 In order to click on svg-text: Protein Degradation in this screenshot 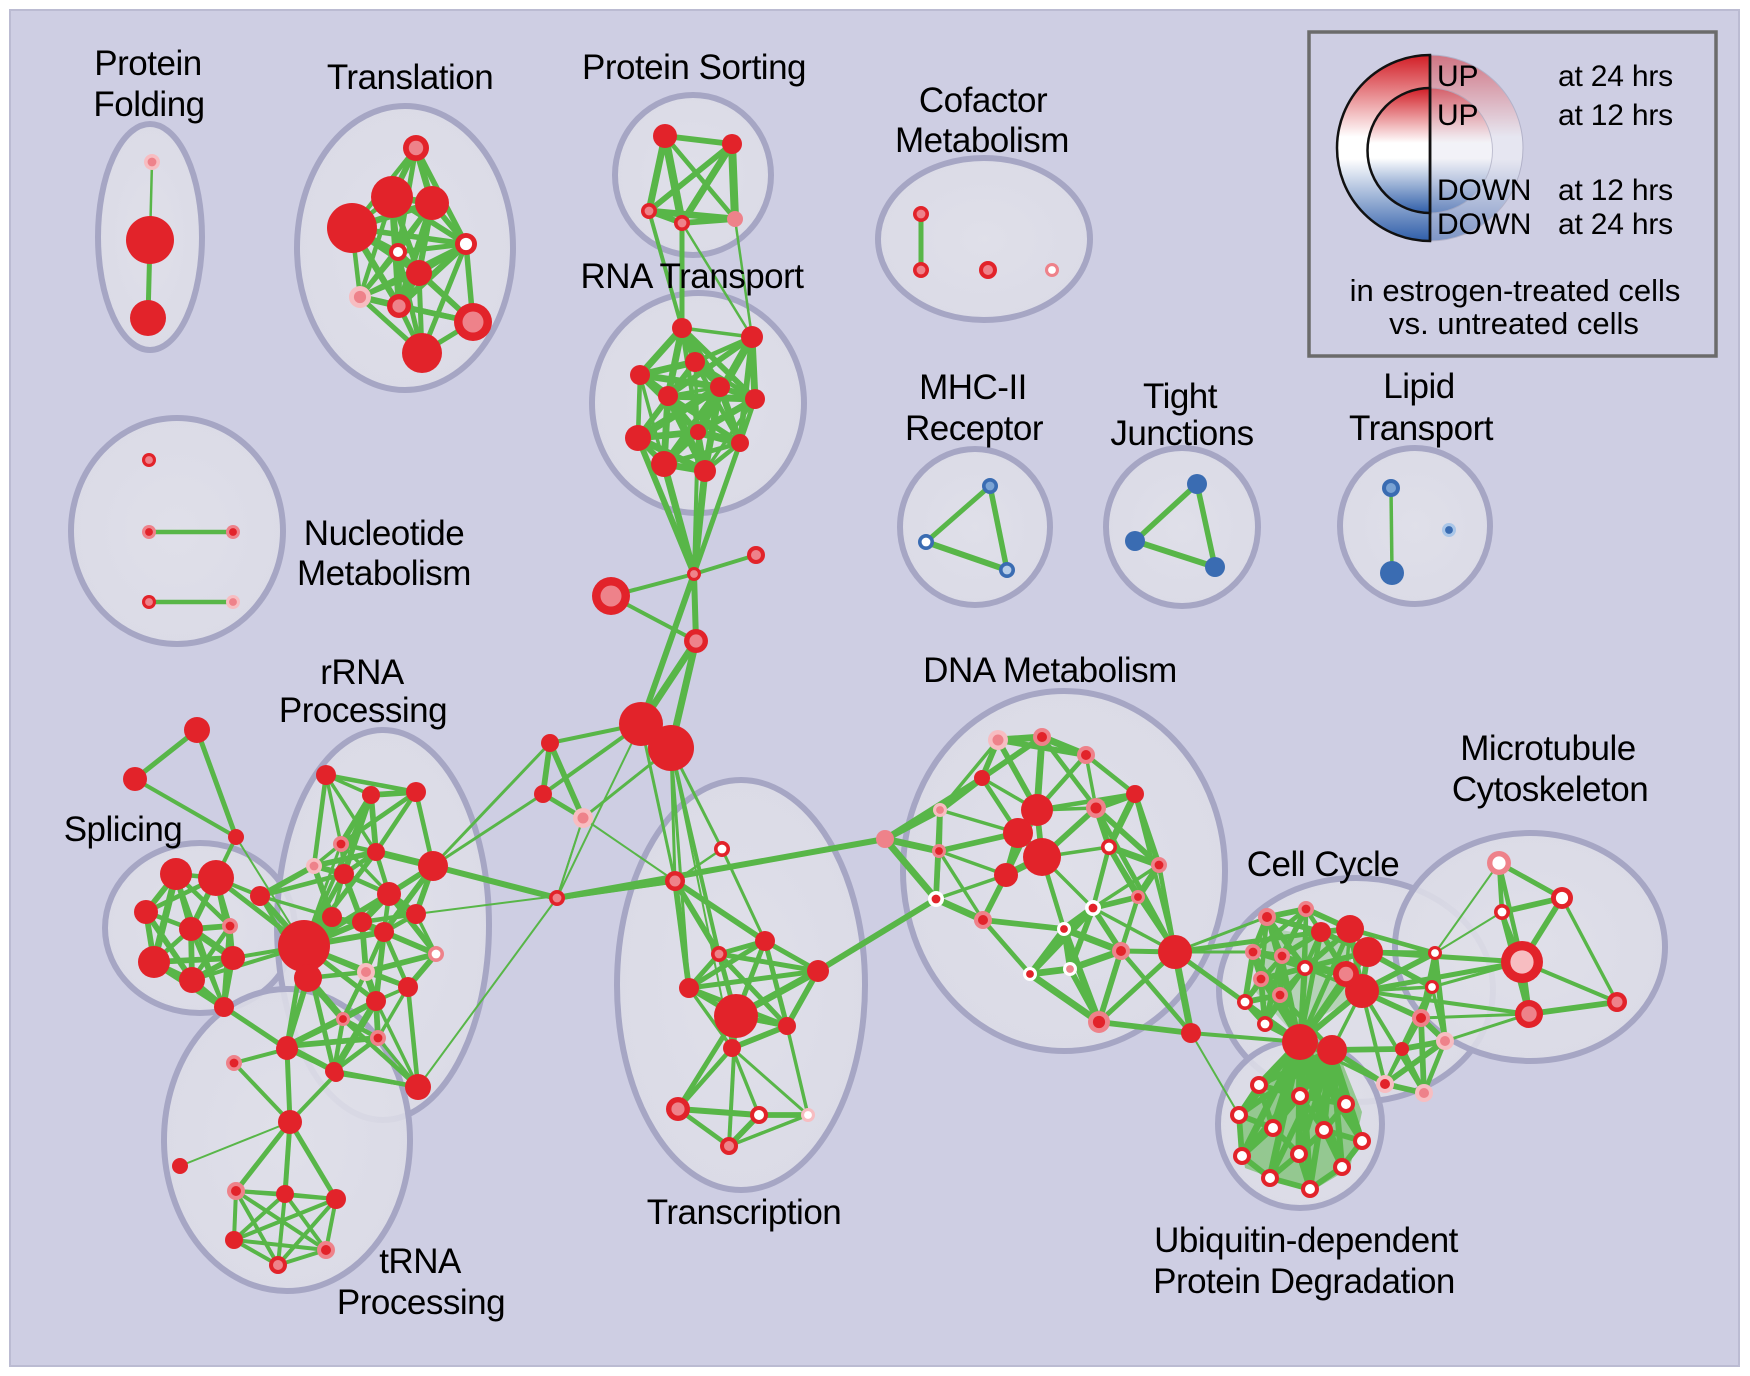, I will do `click(1304, 1281)`.